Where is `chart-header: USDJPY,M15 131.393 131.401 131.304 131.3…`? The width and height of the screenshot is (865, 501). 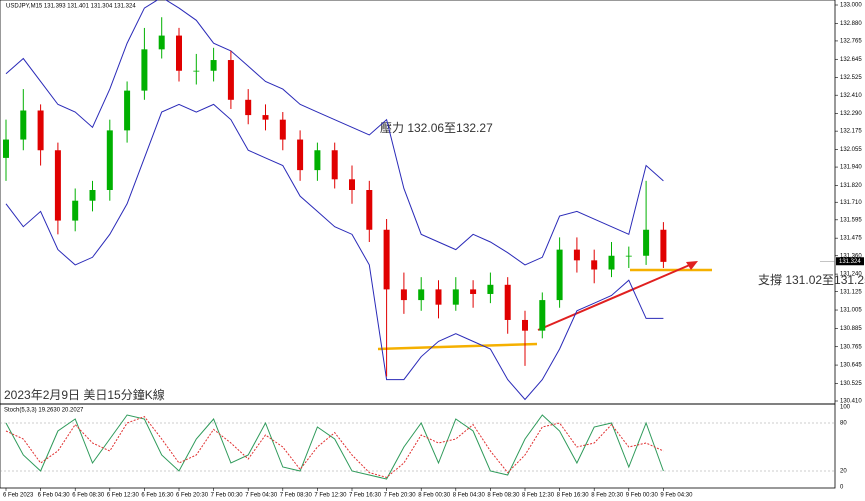 chart-header: USDJPY,M15 131.393 131.401 131.304 131.3… is located at coordinates (71, 7).